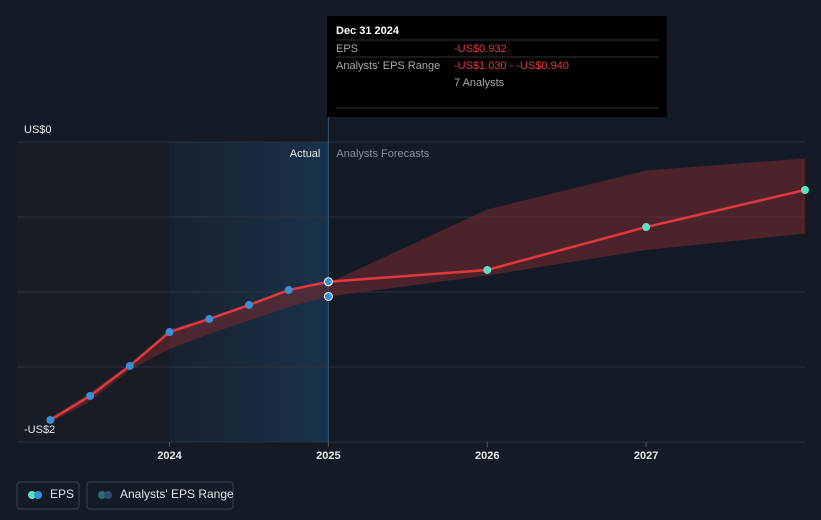 The image size is (821, 520). What do you see at coordinates (368, 31) in the screenshot?
I see `tooltip-date: Dec 31 2024` at bounding box center [368, 31].